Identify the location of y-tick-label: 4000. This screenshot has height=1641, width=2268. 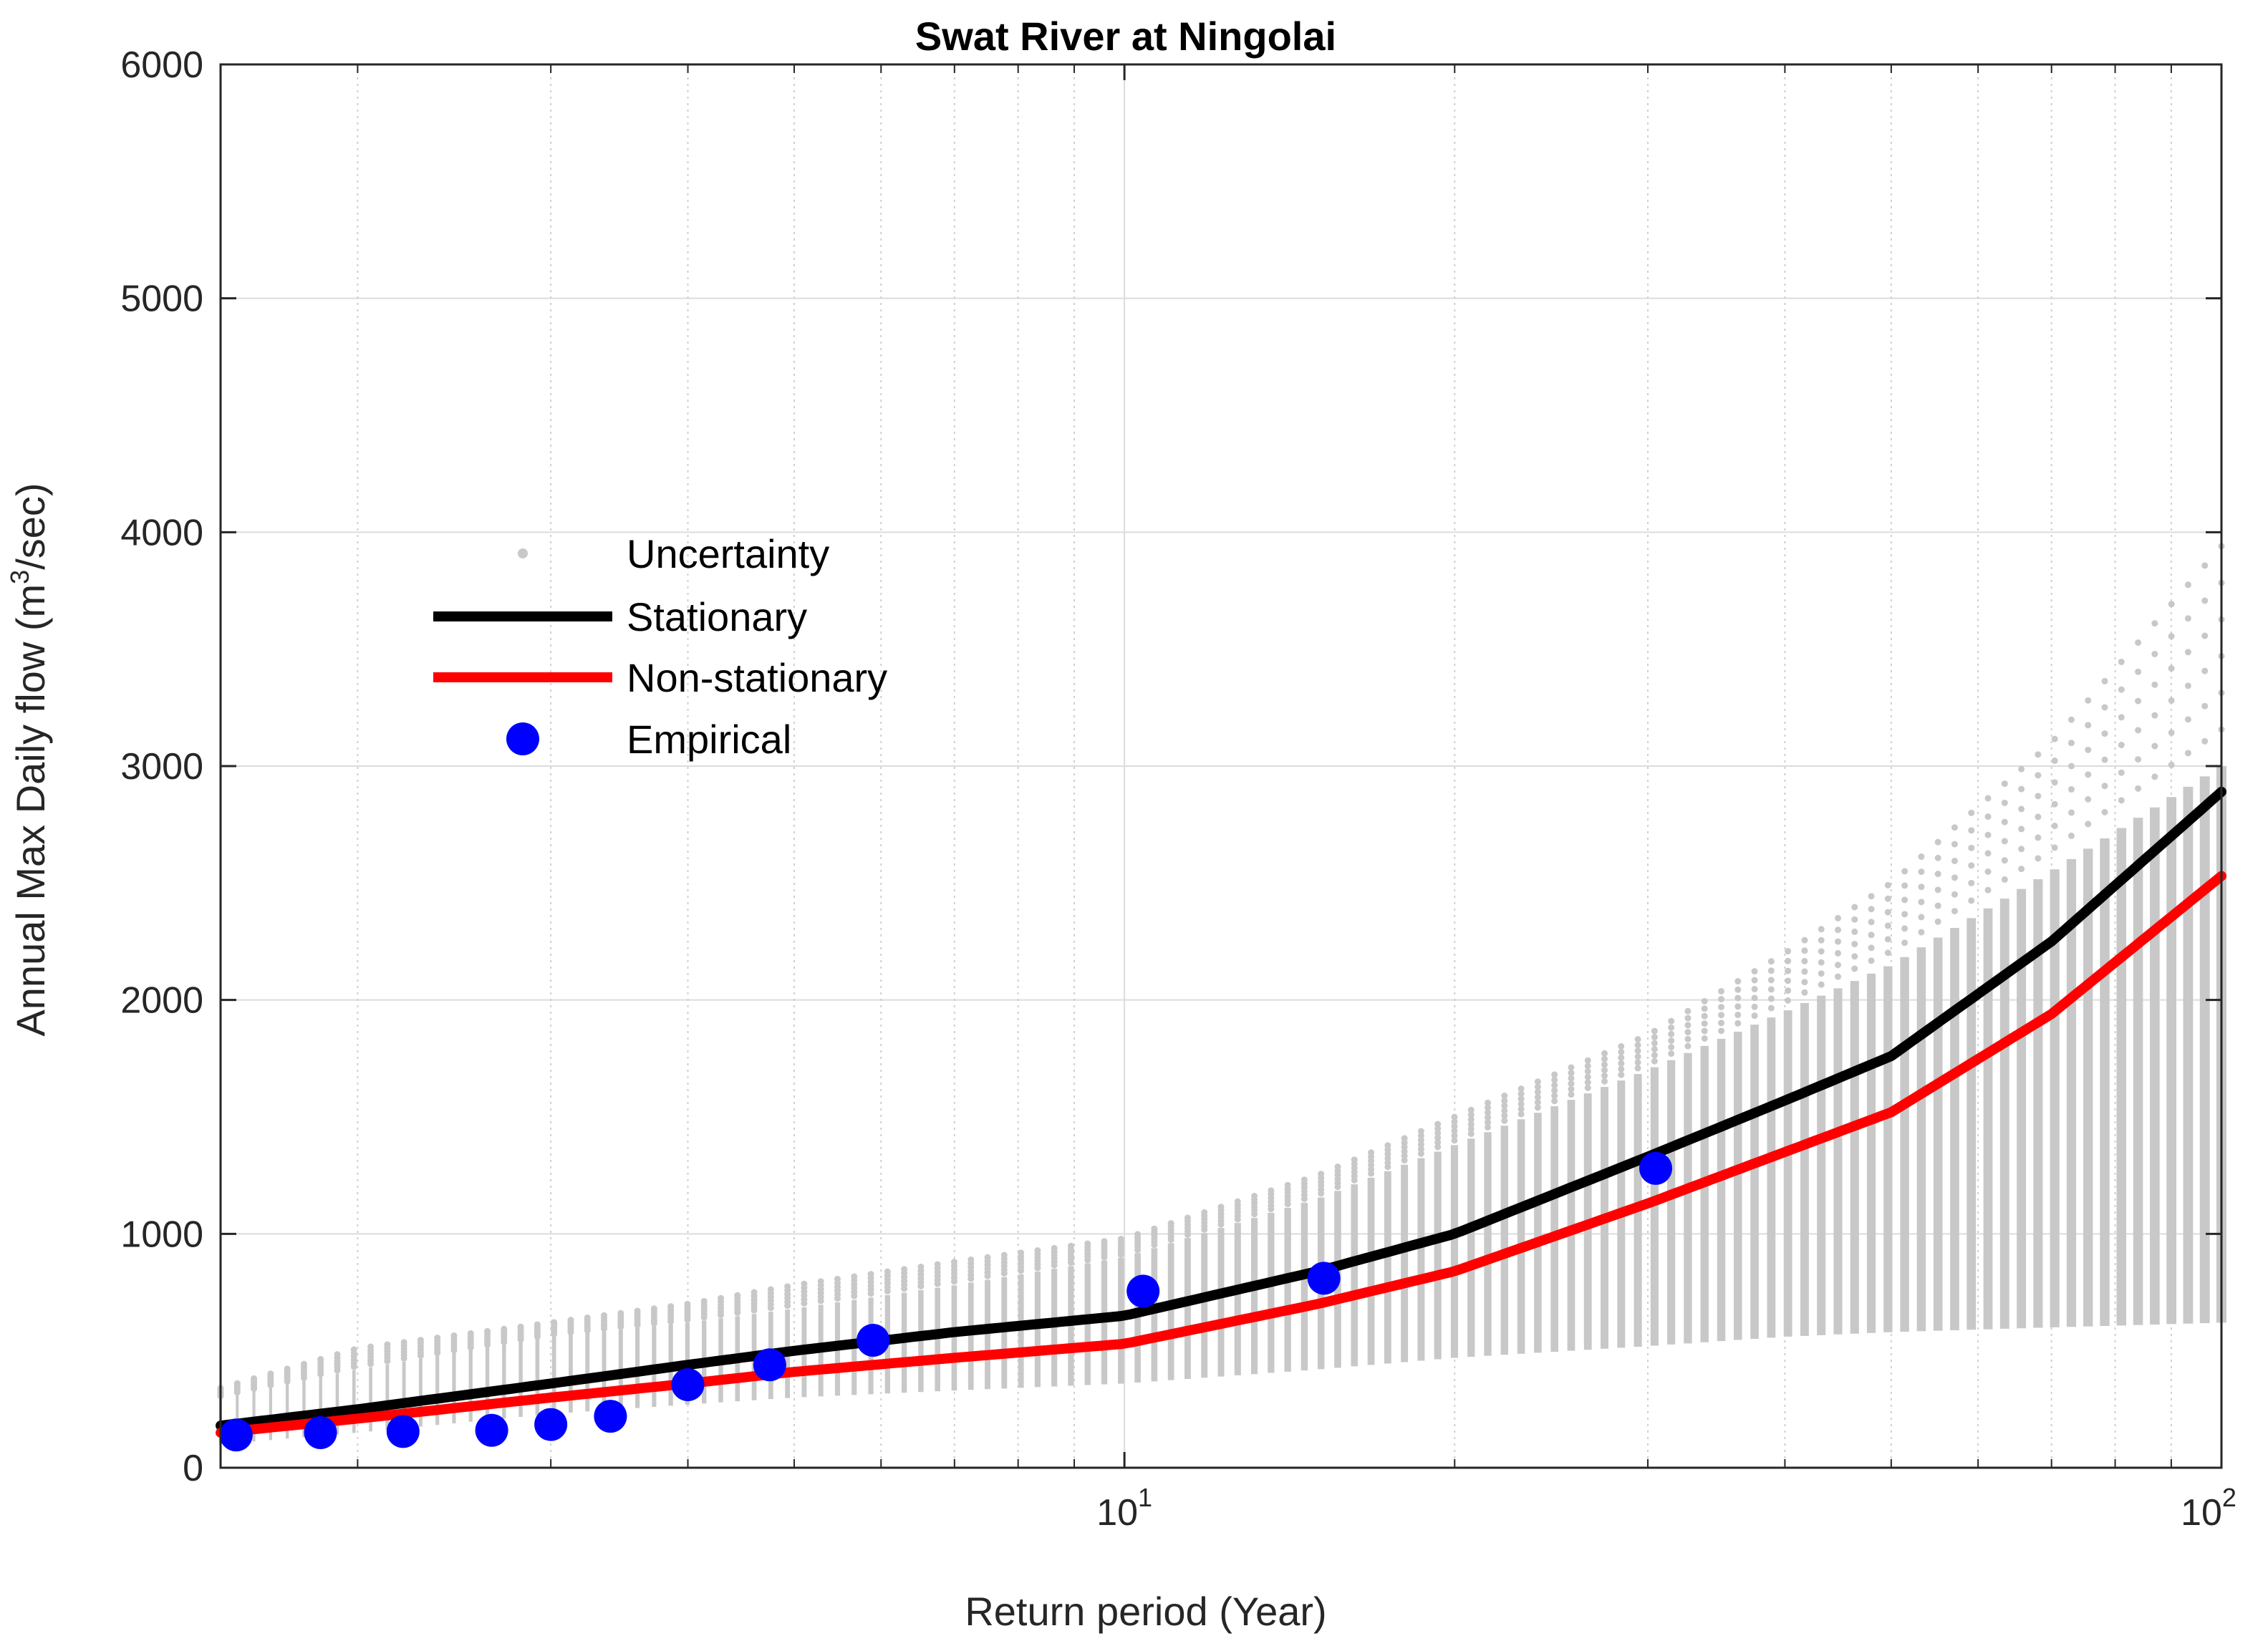
(161, 532).